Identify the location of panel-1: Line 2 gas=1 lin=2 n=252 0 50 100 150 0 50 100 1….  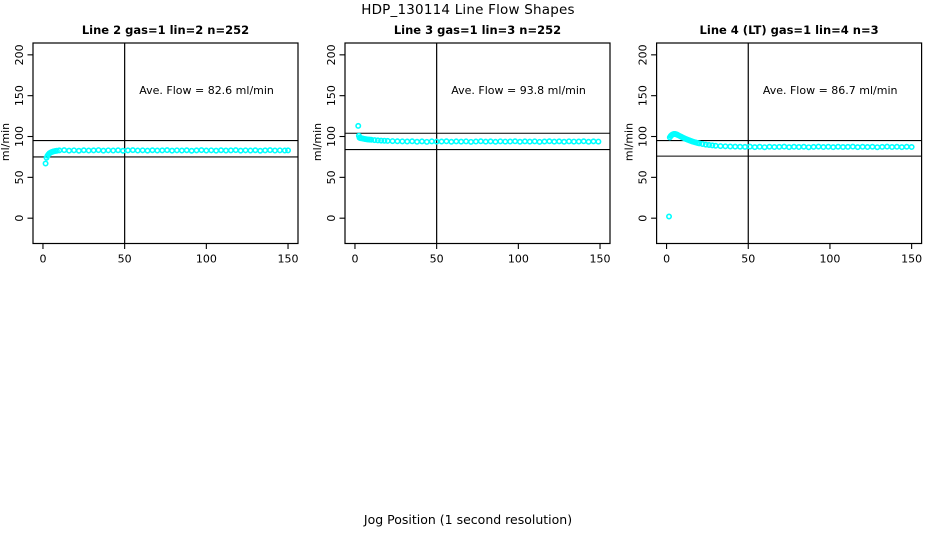
(149, 144).